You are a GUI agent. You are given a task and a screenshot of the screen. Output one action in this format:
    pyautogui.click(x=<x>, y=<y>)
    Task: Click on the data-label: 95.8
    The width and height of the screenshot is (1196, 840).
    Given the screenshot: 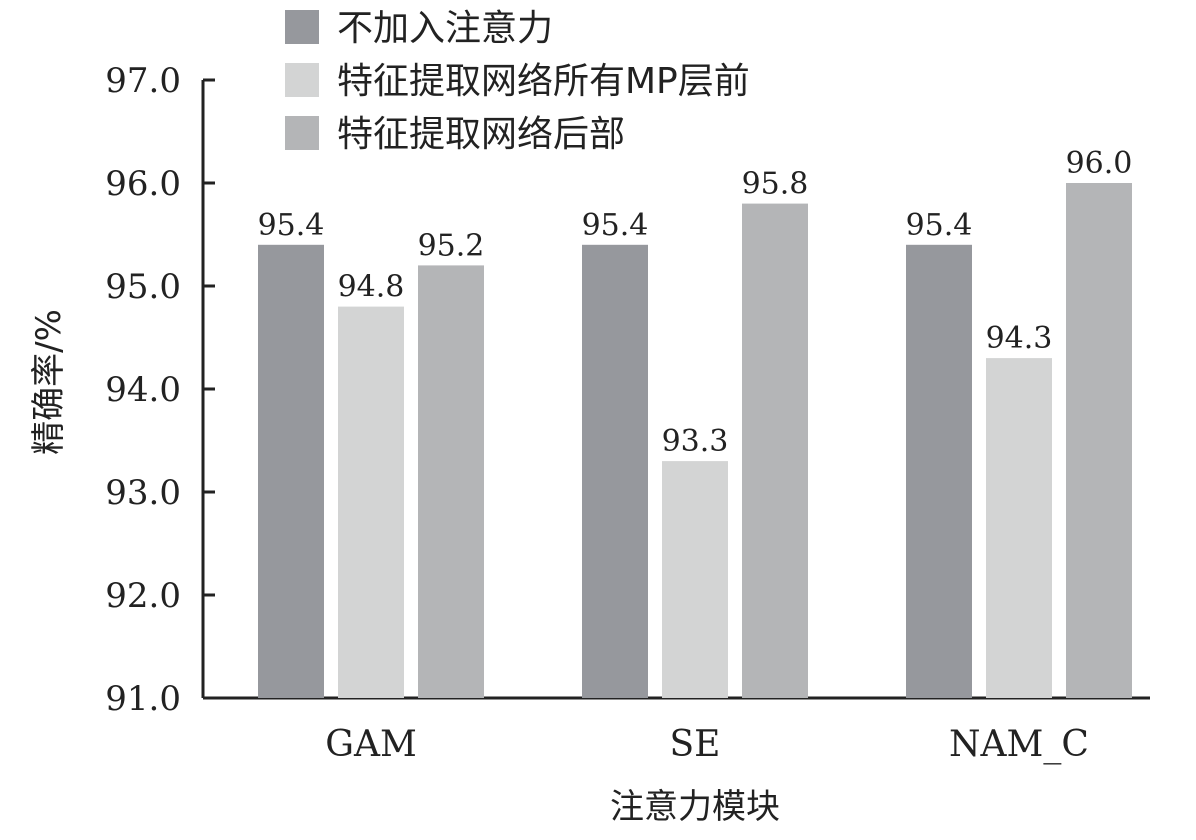 What is the action you would take?
    pyautogui.click(x=775, y=184)
    